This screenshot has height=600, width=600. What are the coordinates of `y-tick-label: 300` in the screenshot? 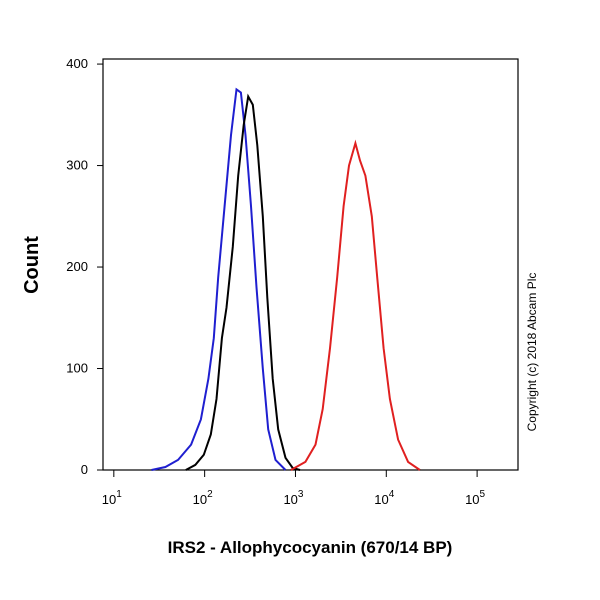 It's located at (77, 165).